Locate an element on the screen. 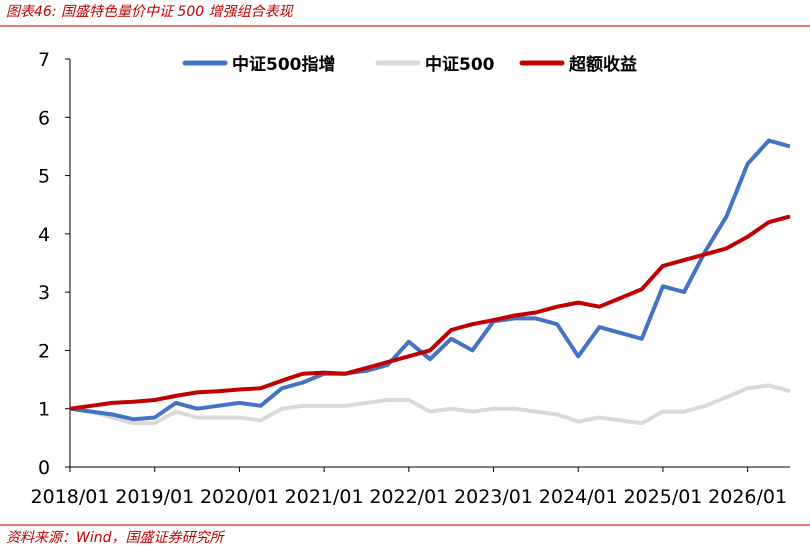 The image size is (810, 550). series-line is located at coordinates (430, 404).